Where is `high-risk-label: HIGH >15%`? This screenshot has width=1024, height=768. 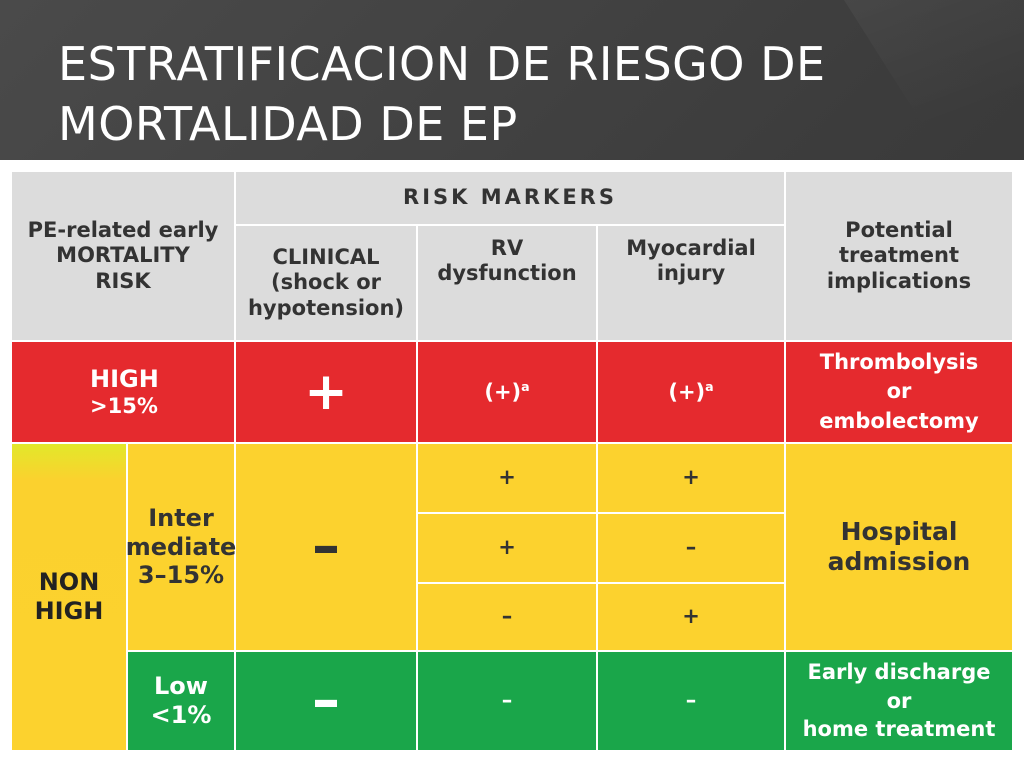 high-risk-label: HIGH >15% is located at coordinates (123, 392).